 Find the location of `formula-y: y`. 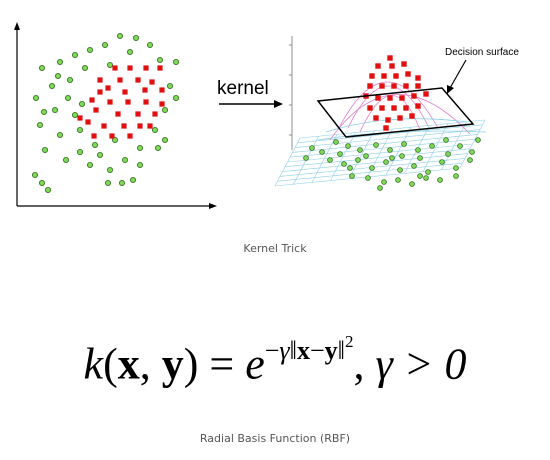

formula-y: y is located at coordinates (172, 364).